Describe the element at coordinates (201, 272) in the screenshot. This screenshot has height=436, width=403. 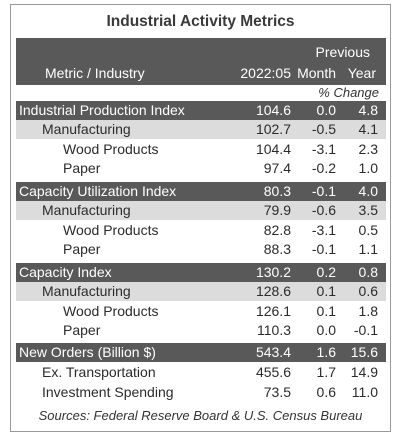
I see `table-row: Capacity Index 130.2 0.2 0.8` at that location.